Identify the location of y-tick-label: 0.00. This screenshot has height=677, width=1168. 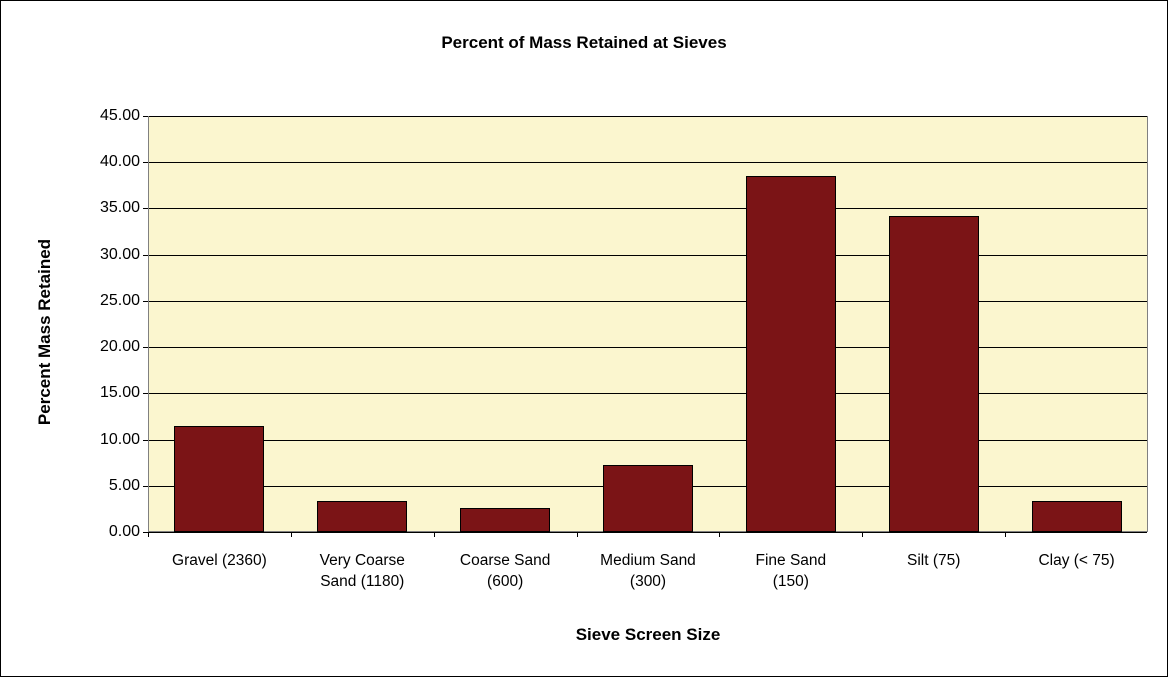
(124, 531).